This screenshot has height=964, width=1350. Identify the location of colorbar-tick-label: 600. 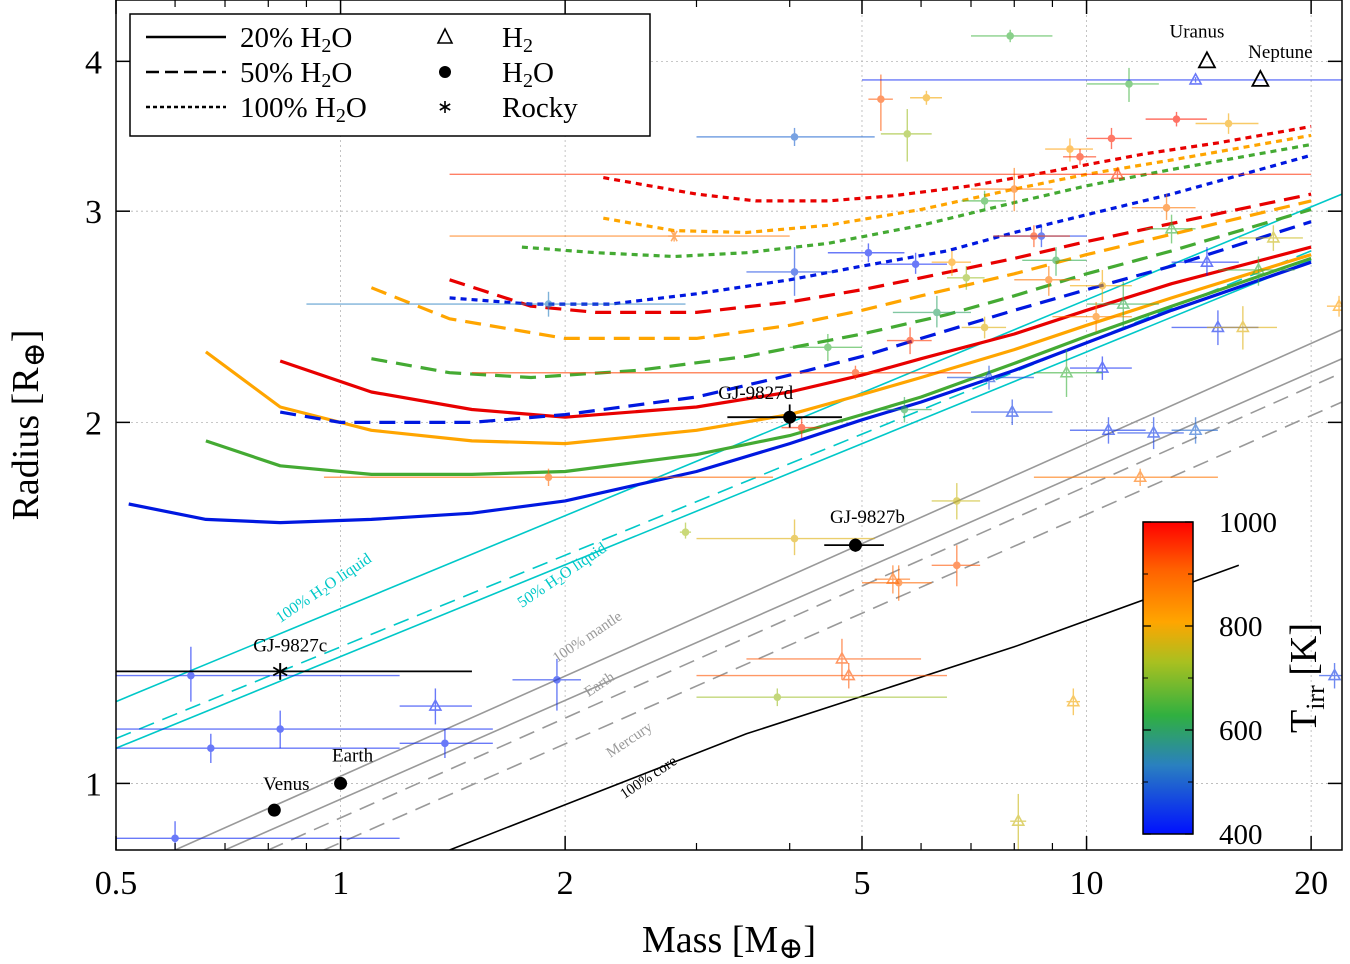
(1241, 731).